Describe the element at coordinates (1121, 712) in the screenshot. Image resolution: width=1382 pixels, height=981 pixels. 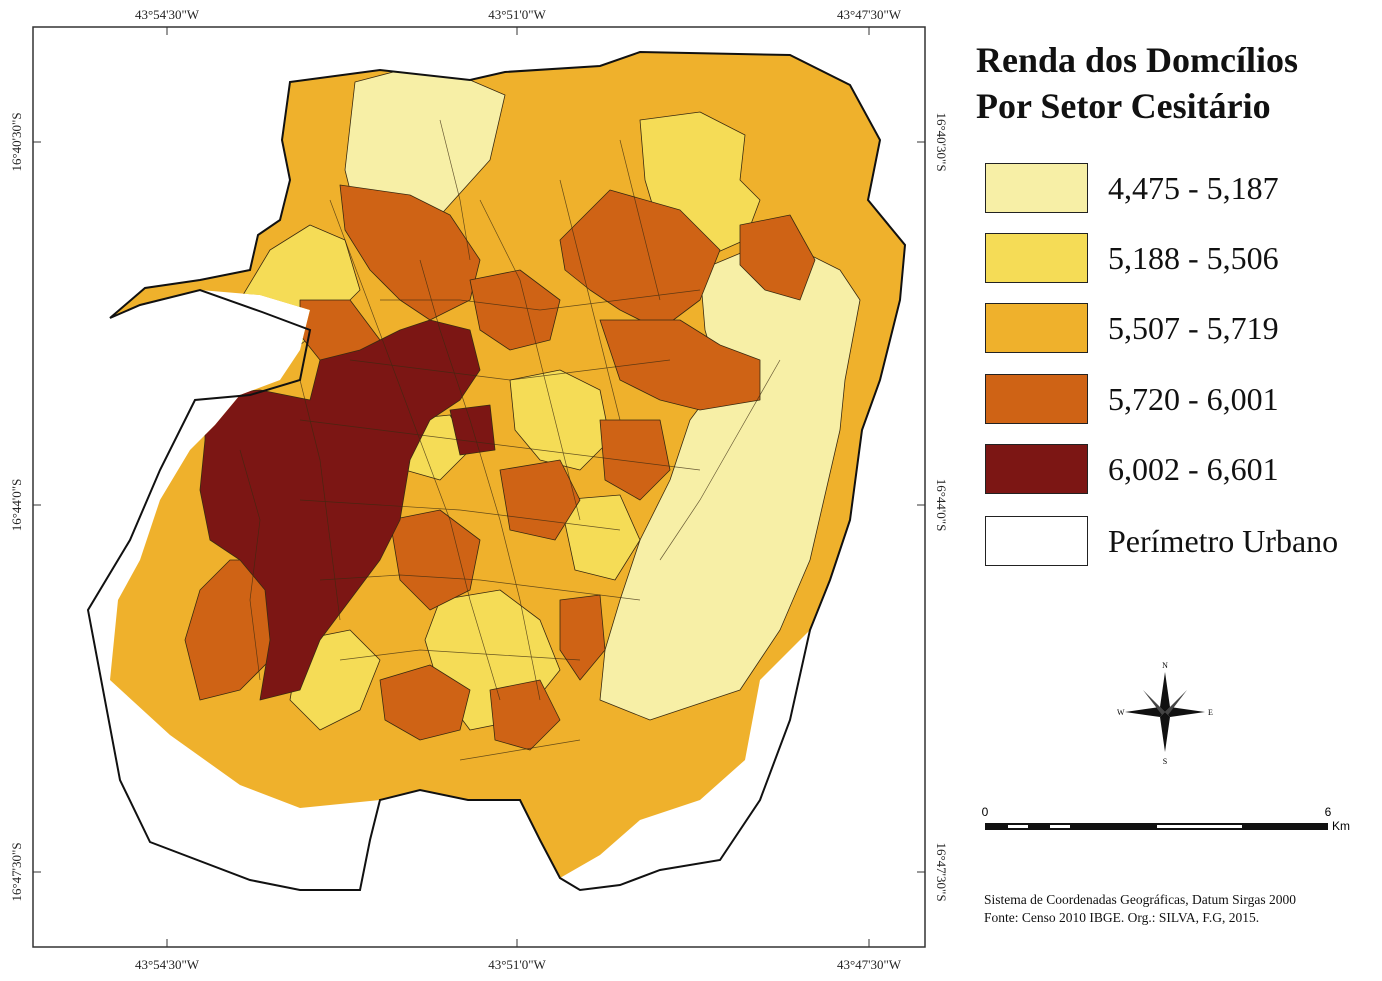
I see `compass-west-label: W` at that location.